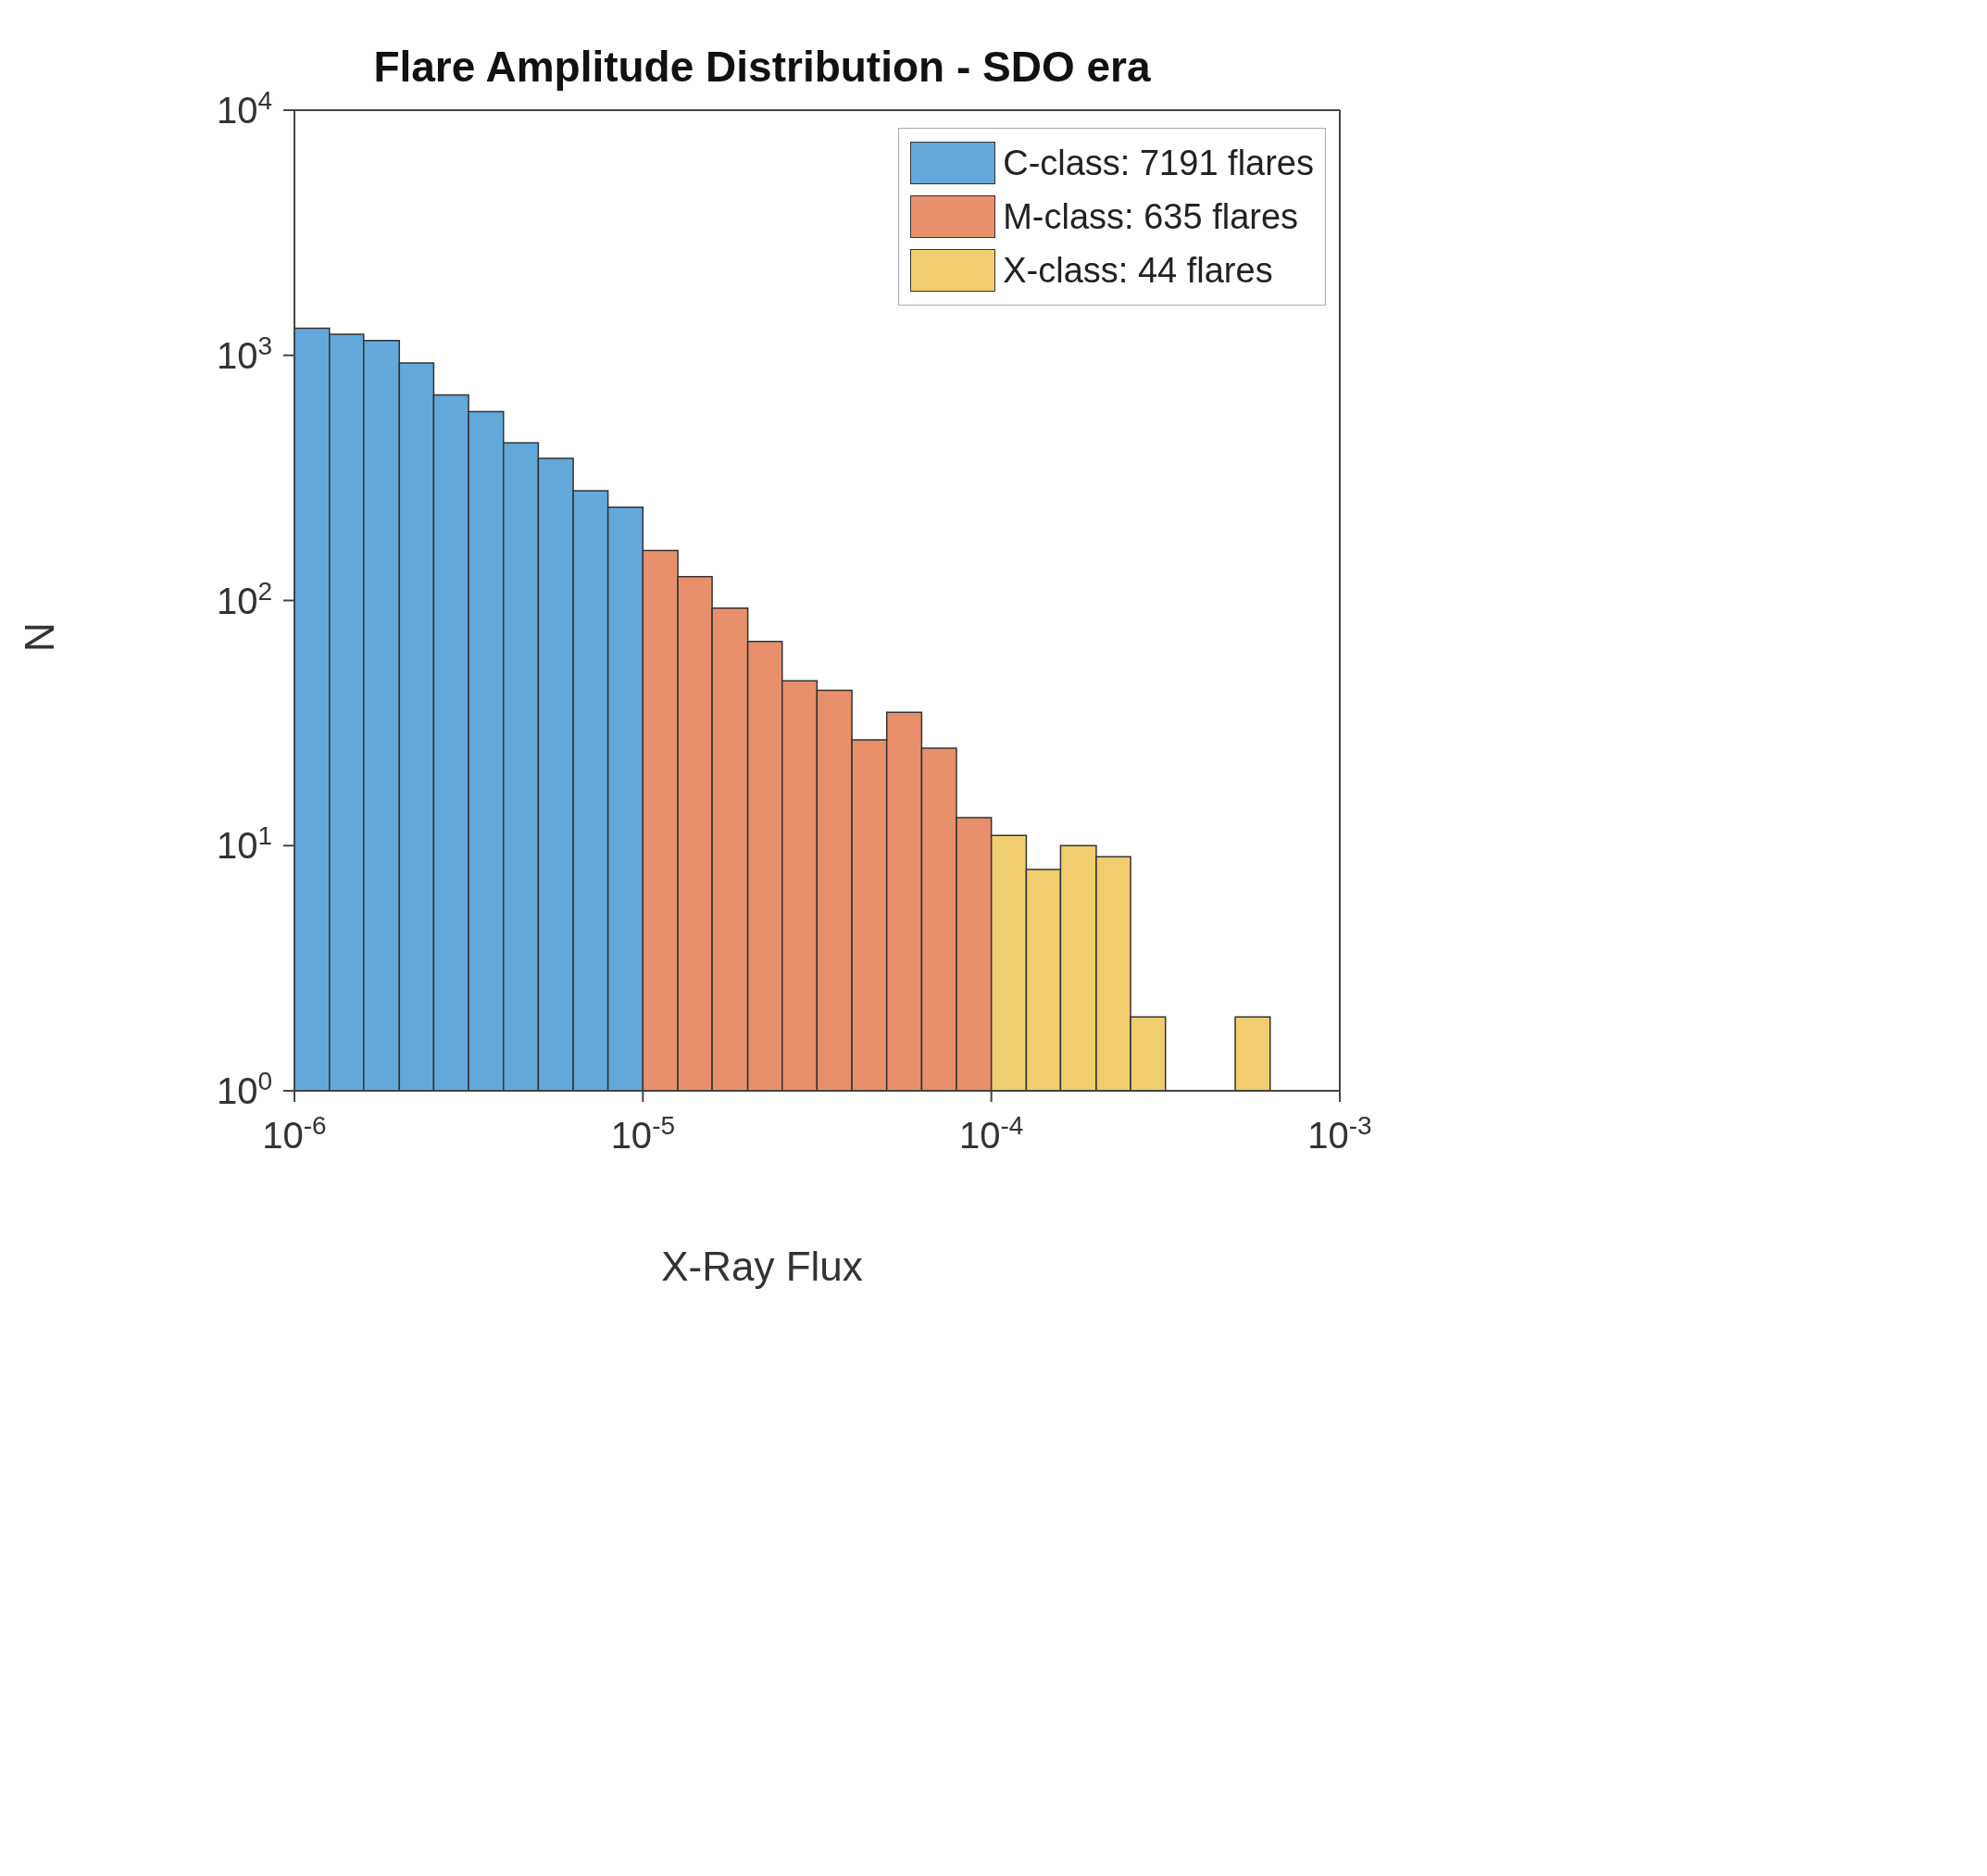  Describe the element at coordinates (1138, 271) in the screenshot. I see `legend-label: X-class: 44 flares` at that location.